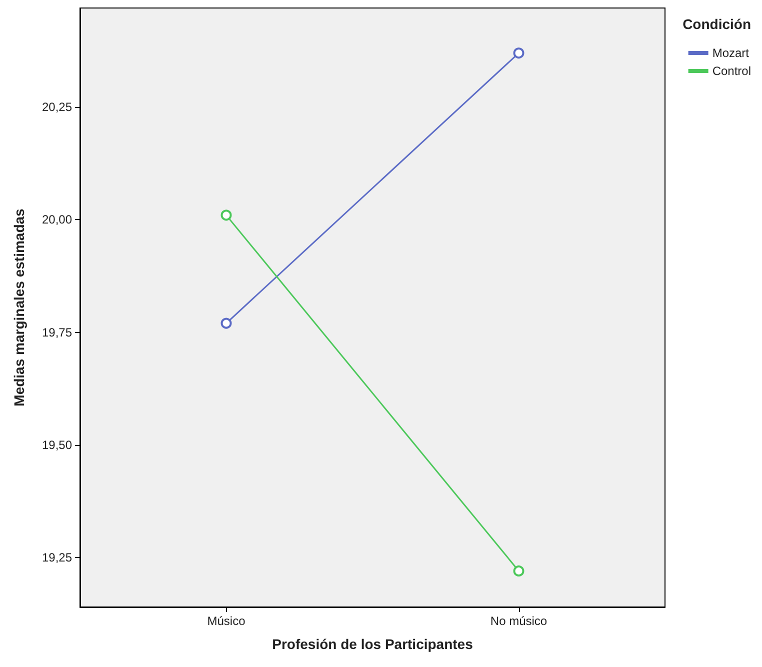 The width and height of the screenshot is (762, 667). Describe the element at coordinates (732, 71) in the screenshot. I see `legend-label: Control` at that location.